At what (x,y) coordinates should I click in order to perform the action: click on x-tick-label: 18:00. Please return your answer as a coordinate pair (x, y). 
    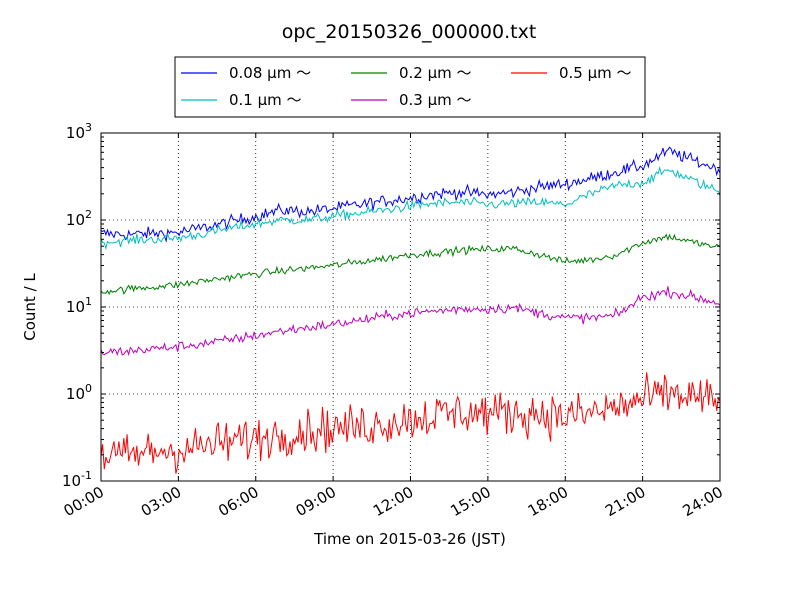
    Looking at the image, I should click on (548, 501).